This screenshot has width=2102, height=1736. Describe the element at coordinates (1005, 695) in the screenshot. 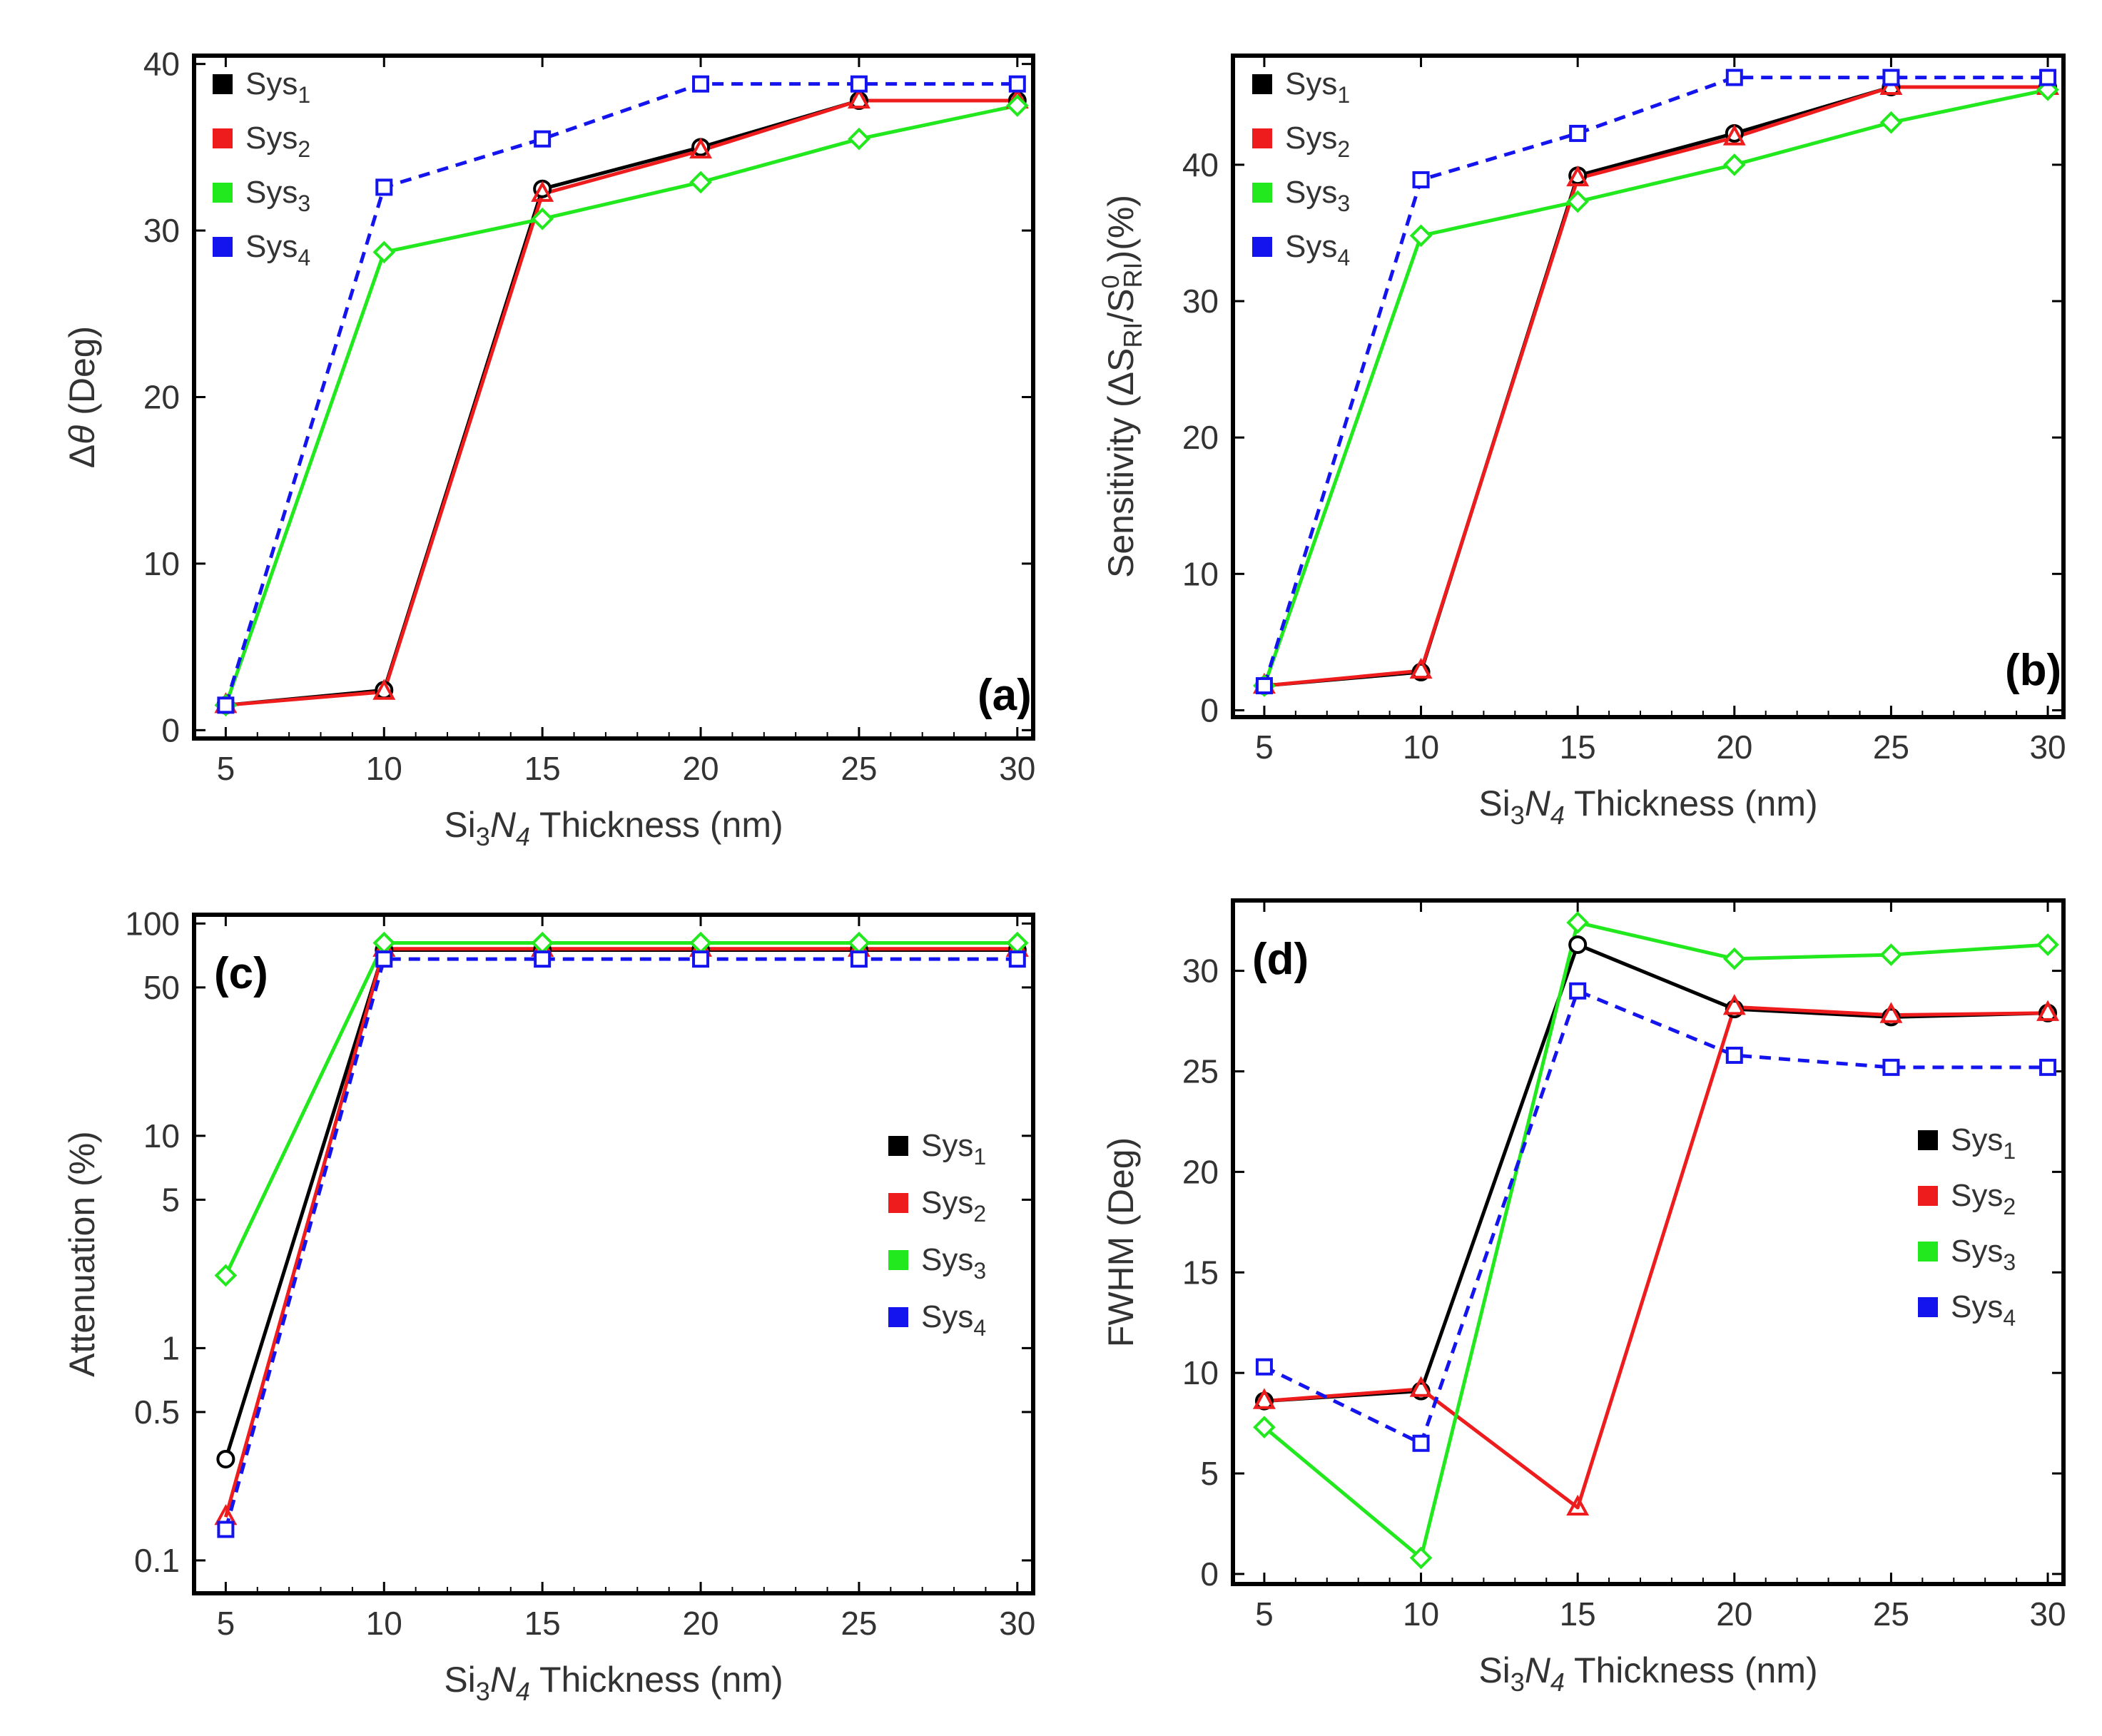

I see `panel-label: (a)` at that location.